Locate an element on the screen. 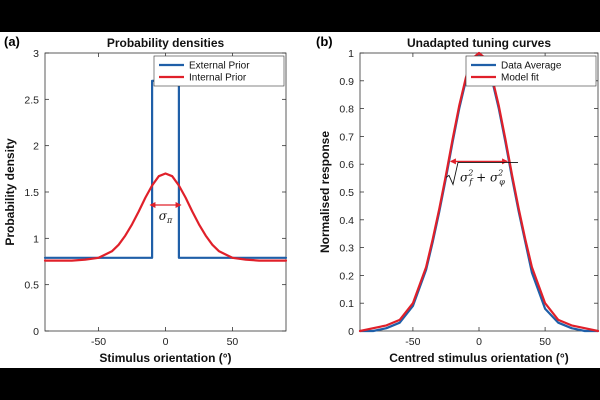 This screenshot has width=600, height=400. sqrt-sign is located at coordinates (481, 173).